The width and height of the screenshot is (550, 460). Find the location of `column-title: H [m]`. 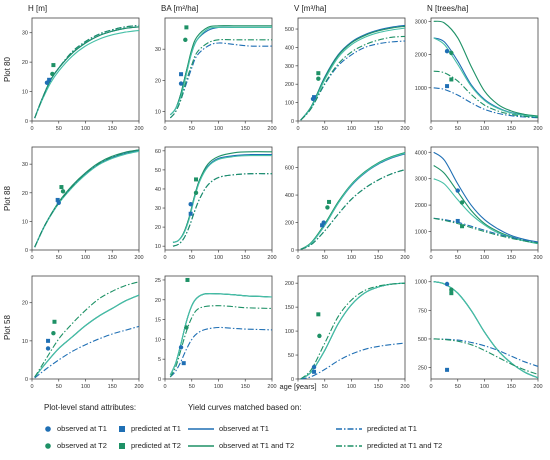

column-title: H [m] is located at coordinates (37, 8).